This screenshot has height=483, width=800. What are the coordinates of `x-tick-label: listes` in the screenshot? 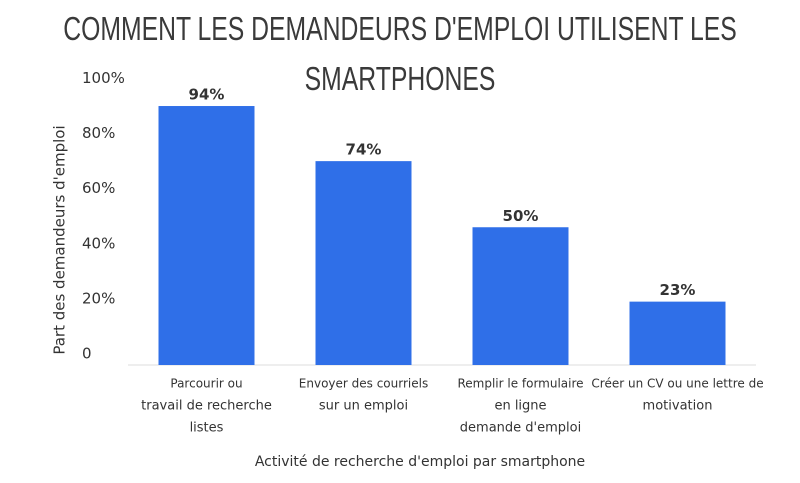 It's located at (207, 428).